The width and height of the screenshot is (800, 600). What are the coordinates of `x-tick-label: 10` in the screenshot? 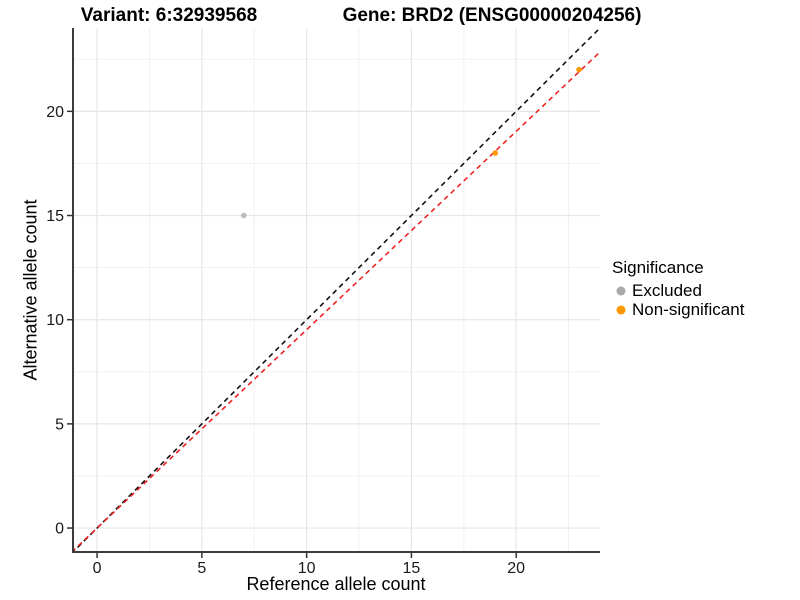 It's located at (307, 568).